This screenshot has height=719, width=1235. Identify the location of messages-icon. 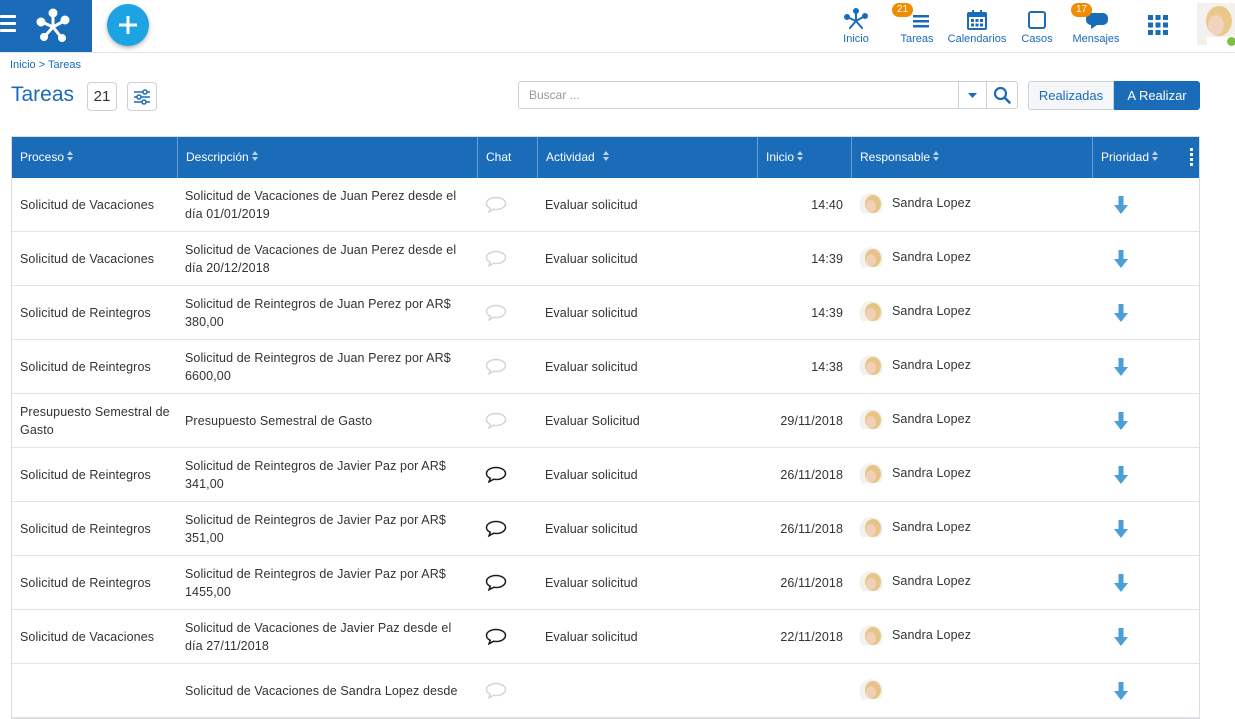
(1097, 21).